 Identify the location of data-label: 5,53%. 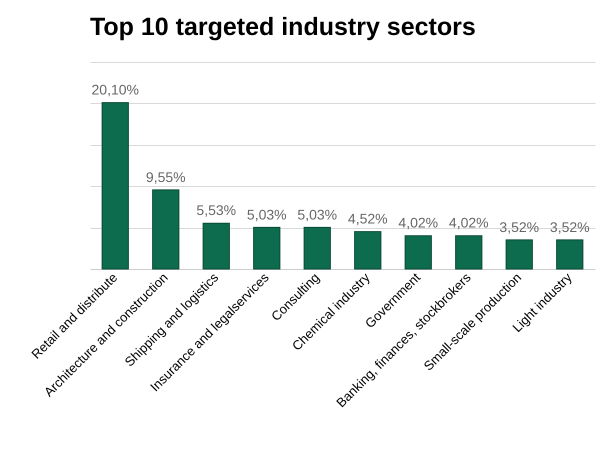
(216, 210).